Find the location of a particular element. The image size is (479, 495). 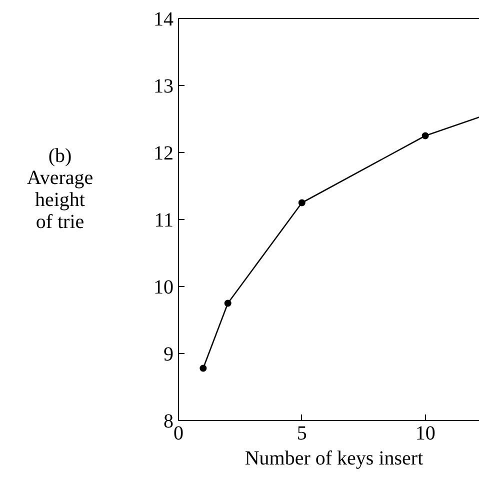

y-tick-label: 9 is located at coordinates (169, 355).